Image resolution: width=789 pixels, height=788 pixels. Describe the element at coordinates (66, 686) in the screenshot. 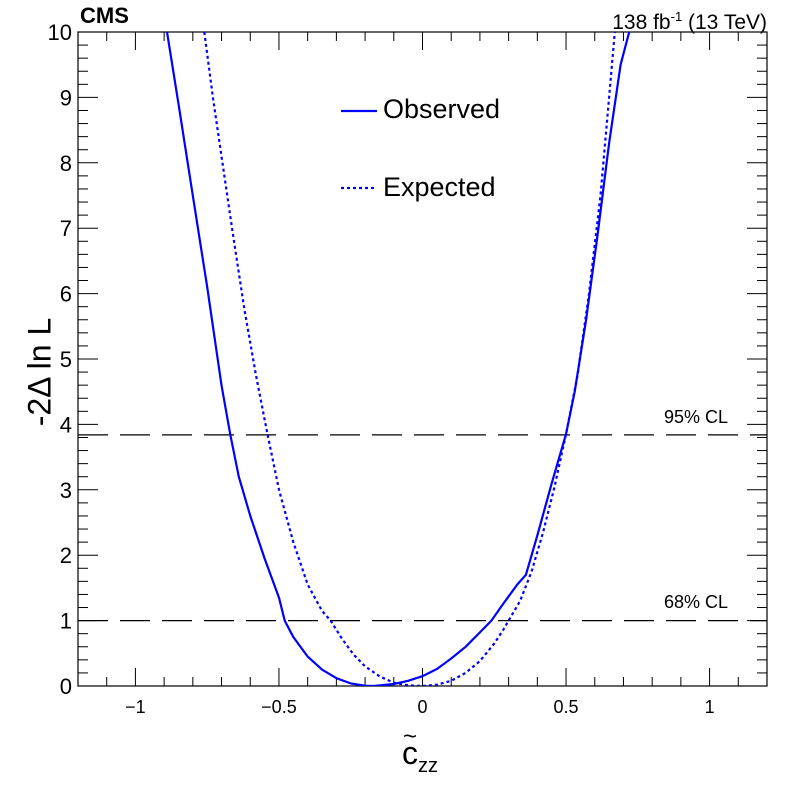

I see `y-tick-label: 0` at that location.